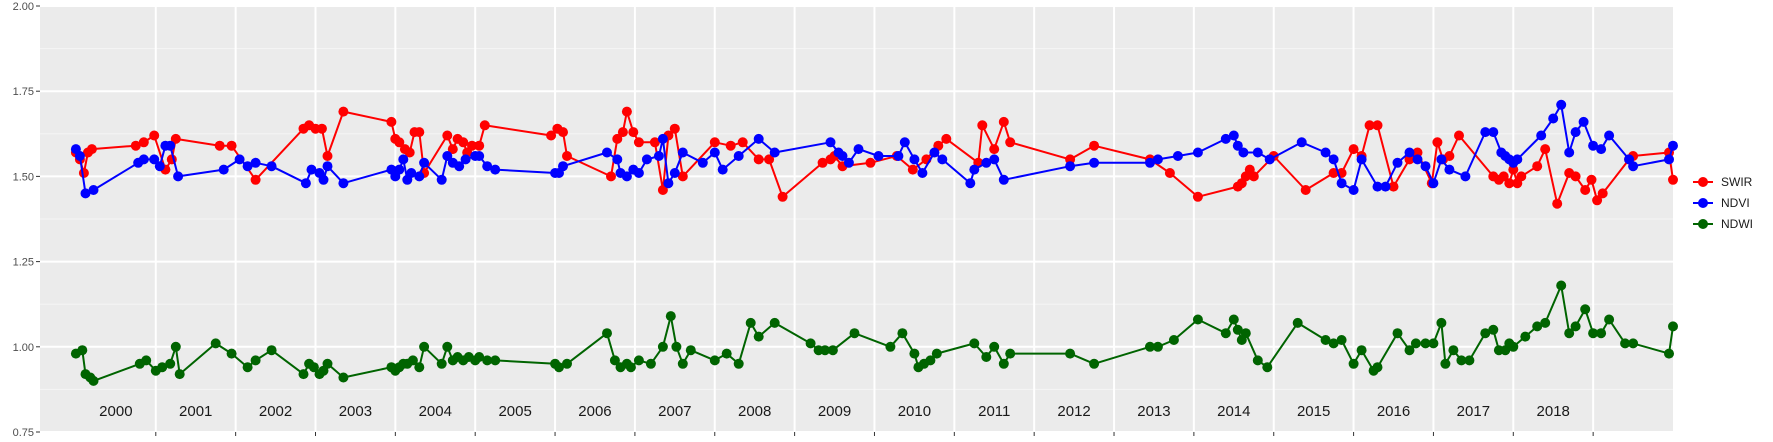 The width and height of the screenshot is (1773, 442). Describe the element at coordinates (754, 411) in the screenshot. I see `year-label: 2008` at that location.